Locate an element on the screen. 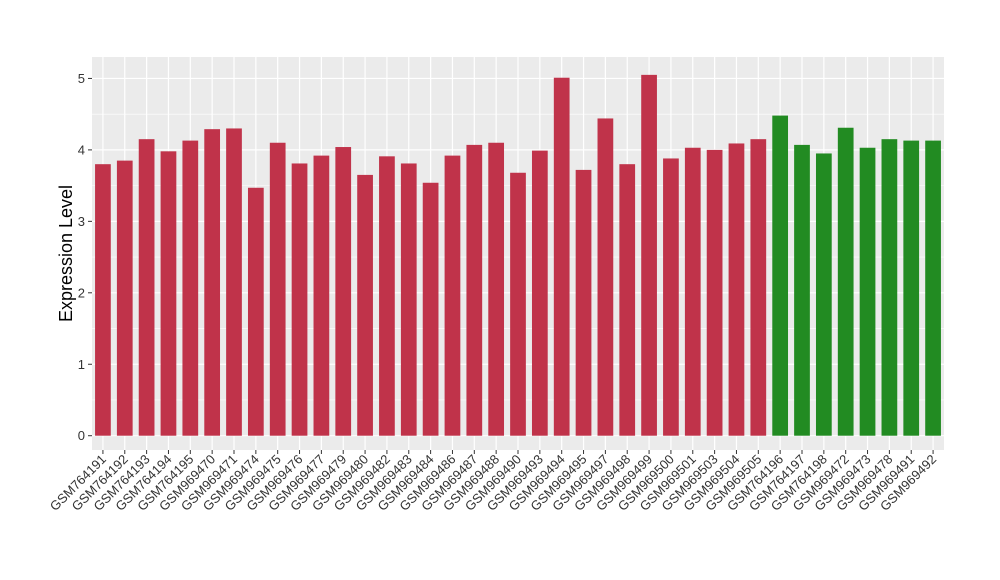 The height and width of the screenshot is (580, 1000). y-axis-title: Expression Level is located at coordinates (66, 253).